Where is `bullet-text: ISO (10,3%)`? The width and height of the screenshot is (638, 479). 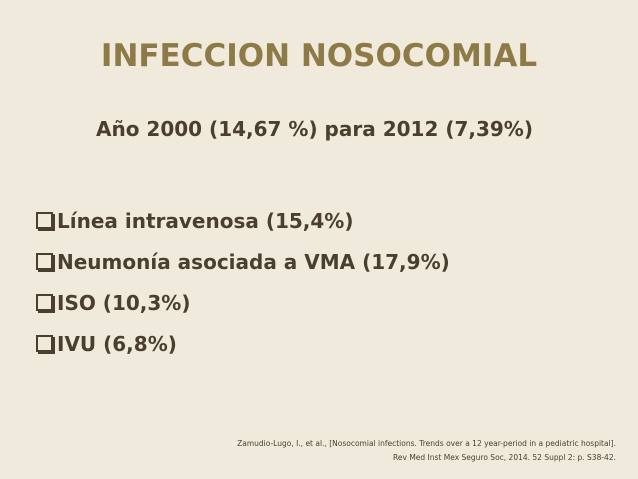
bullet-text: ISO (10,3%) is located at coordinates (124, 302).